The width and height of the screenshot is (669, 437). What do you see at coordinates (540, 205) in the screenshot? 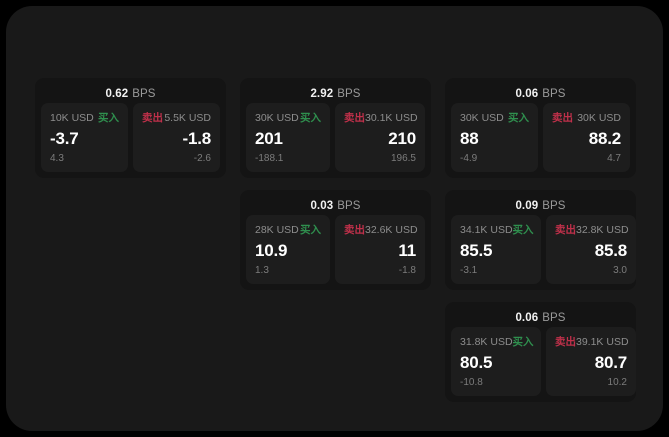
I see `card-header: 0.09 BPS` at bounding box center [540, 205].